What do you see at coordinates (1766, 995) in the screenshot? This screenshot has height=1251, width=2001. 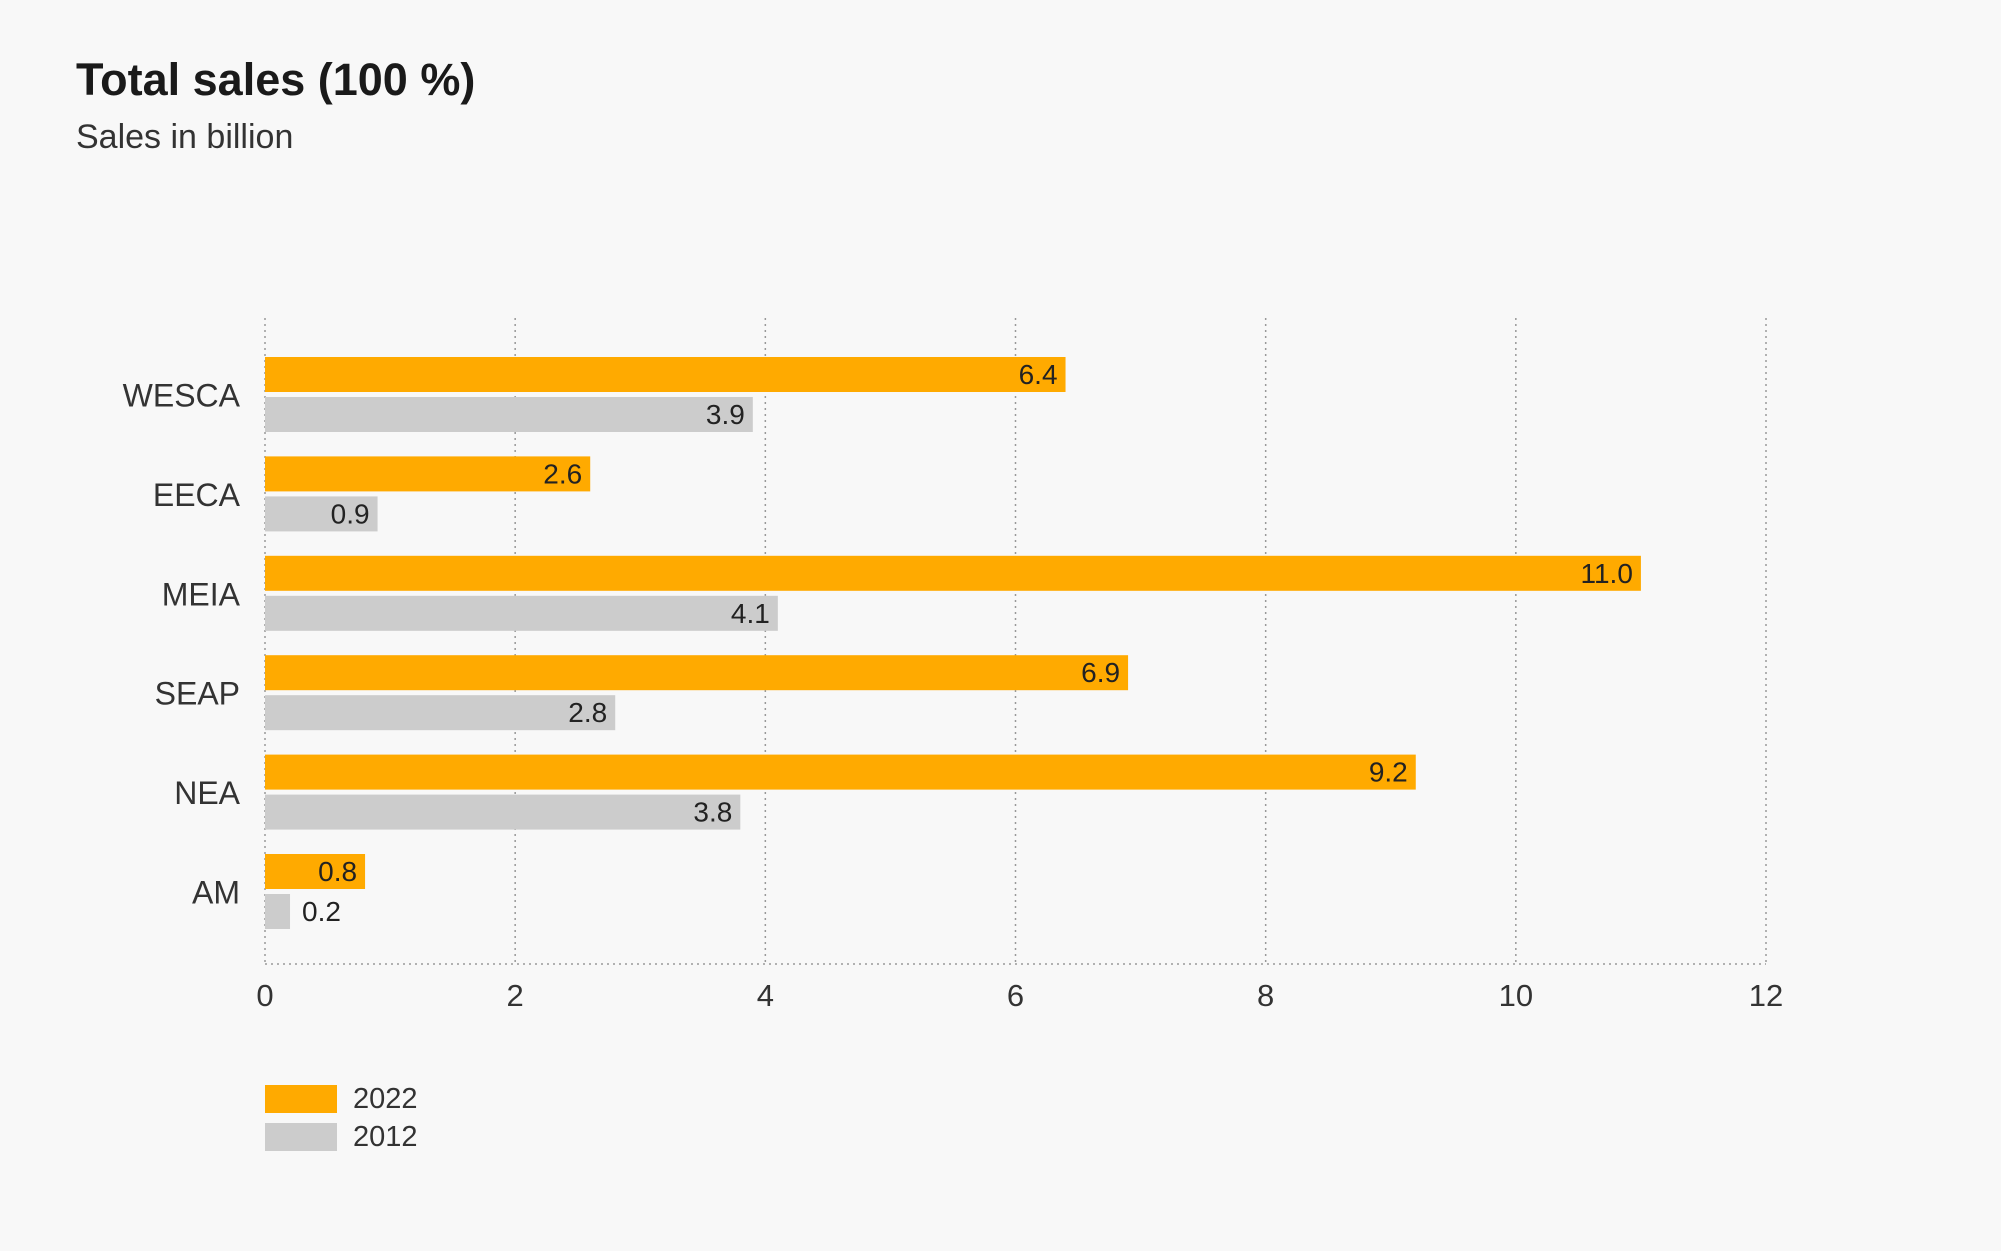 I see `x-tick-label-12: 12` at bounding box center [1766, 995].